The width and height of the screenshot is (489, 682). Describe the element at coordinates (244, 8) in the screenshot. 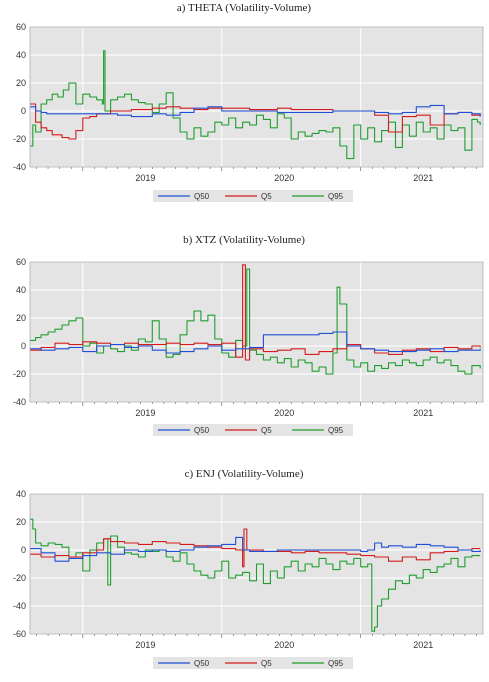

I see `chart-title: a) THETA (Volatility-Volume)` at that location.